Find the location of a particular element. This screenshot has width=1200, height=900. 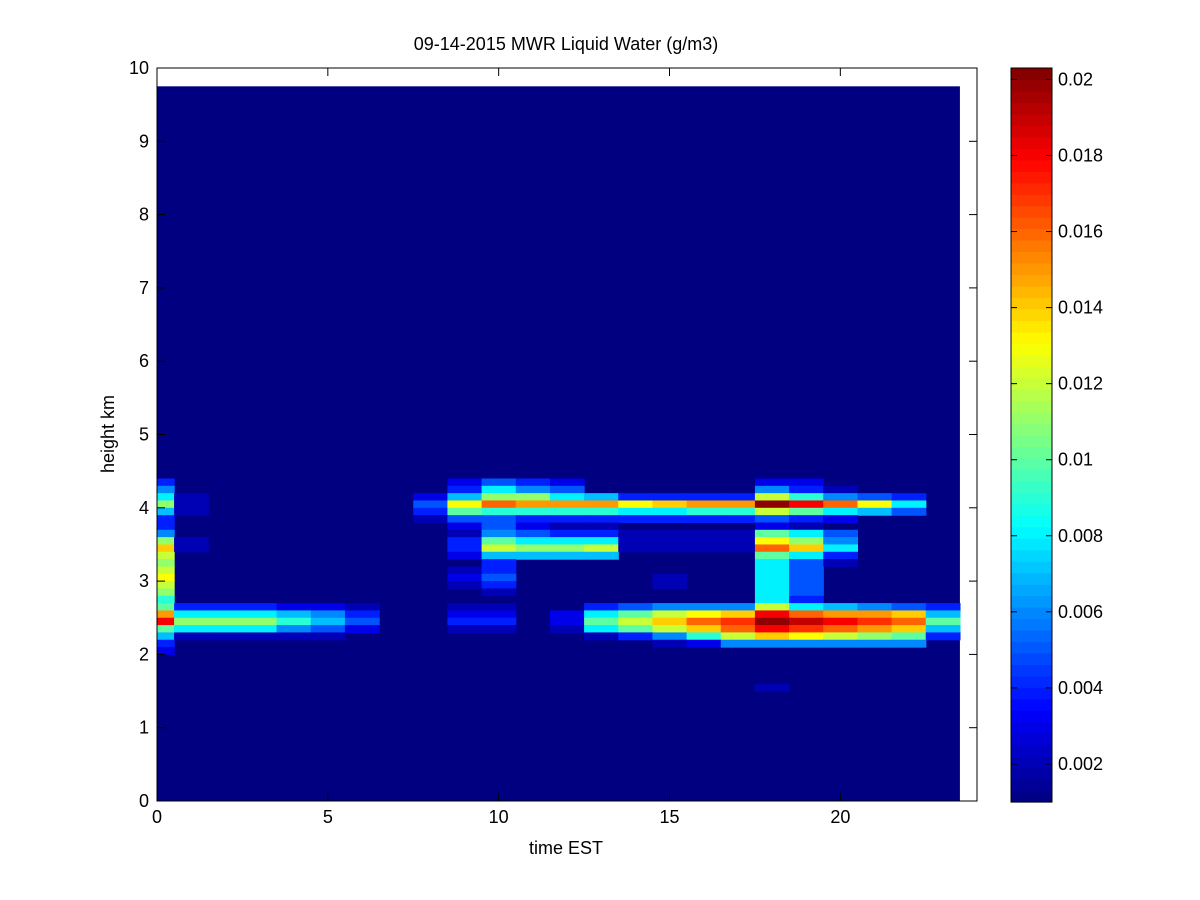

colorbar-tick-label: 0.002 is located at coordinates (1080, 764).